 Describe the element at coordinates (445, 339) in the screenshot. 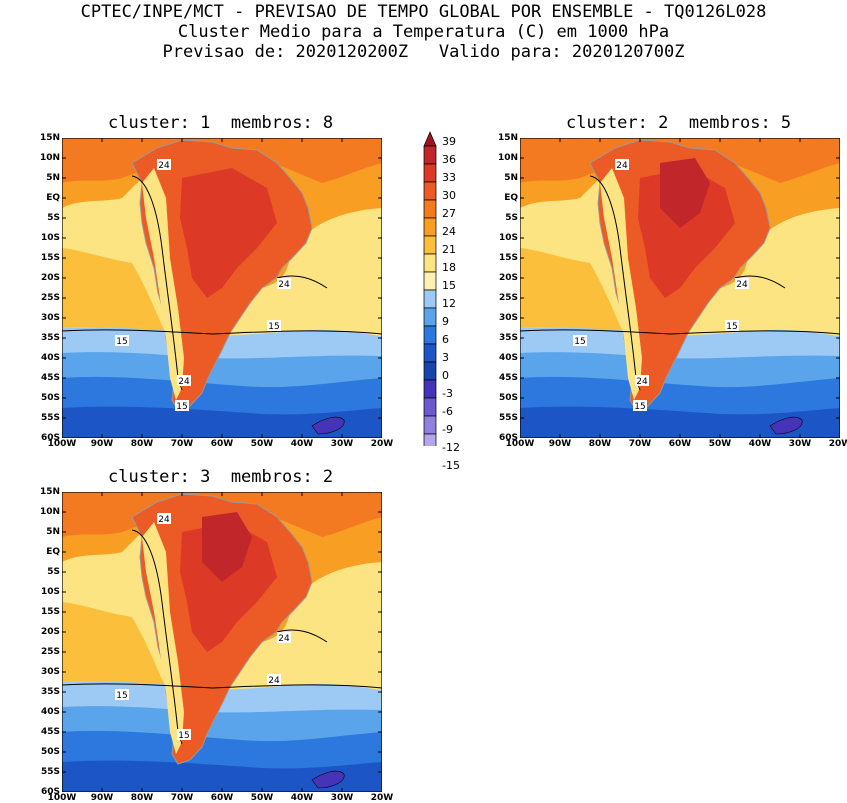

I see `colorbar-label: 6` at that location.